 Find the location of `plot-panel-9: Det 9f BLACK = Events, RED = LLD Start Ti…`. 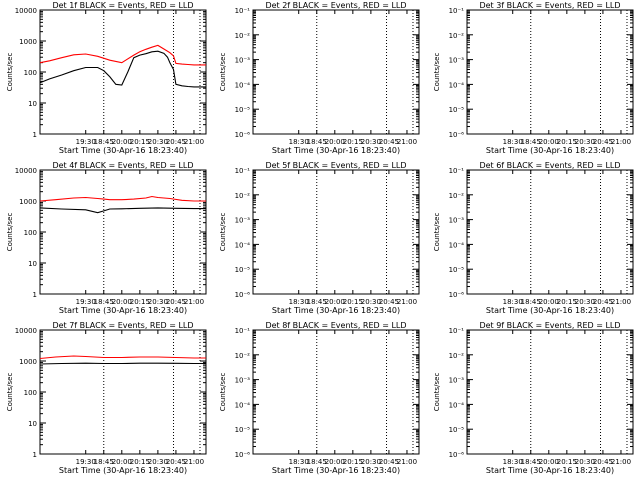

plot-panel-9: Det 9f BLACK = Events, RED = LLD Start Ti… is located at coordinates (533, 398).